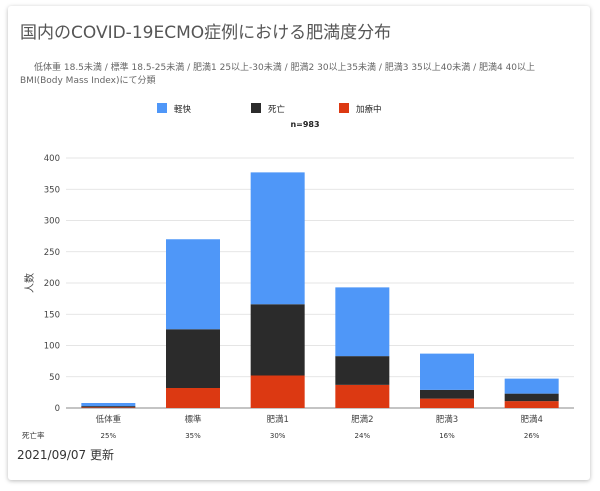 Image resolution: width=600 pixels, height=491 pixels. I want to click on legend-label: 死亡, so click(277, 109).